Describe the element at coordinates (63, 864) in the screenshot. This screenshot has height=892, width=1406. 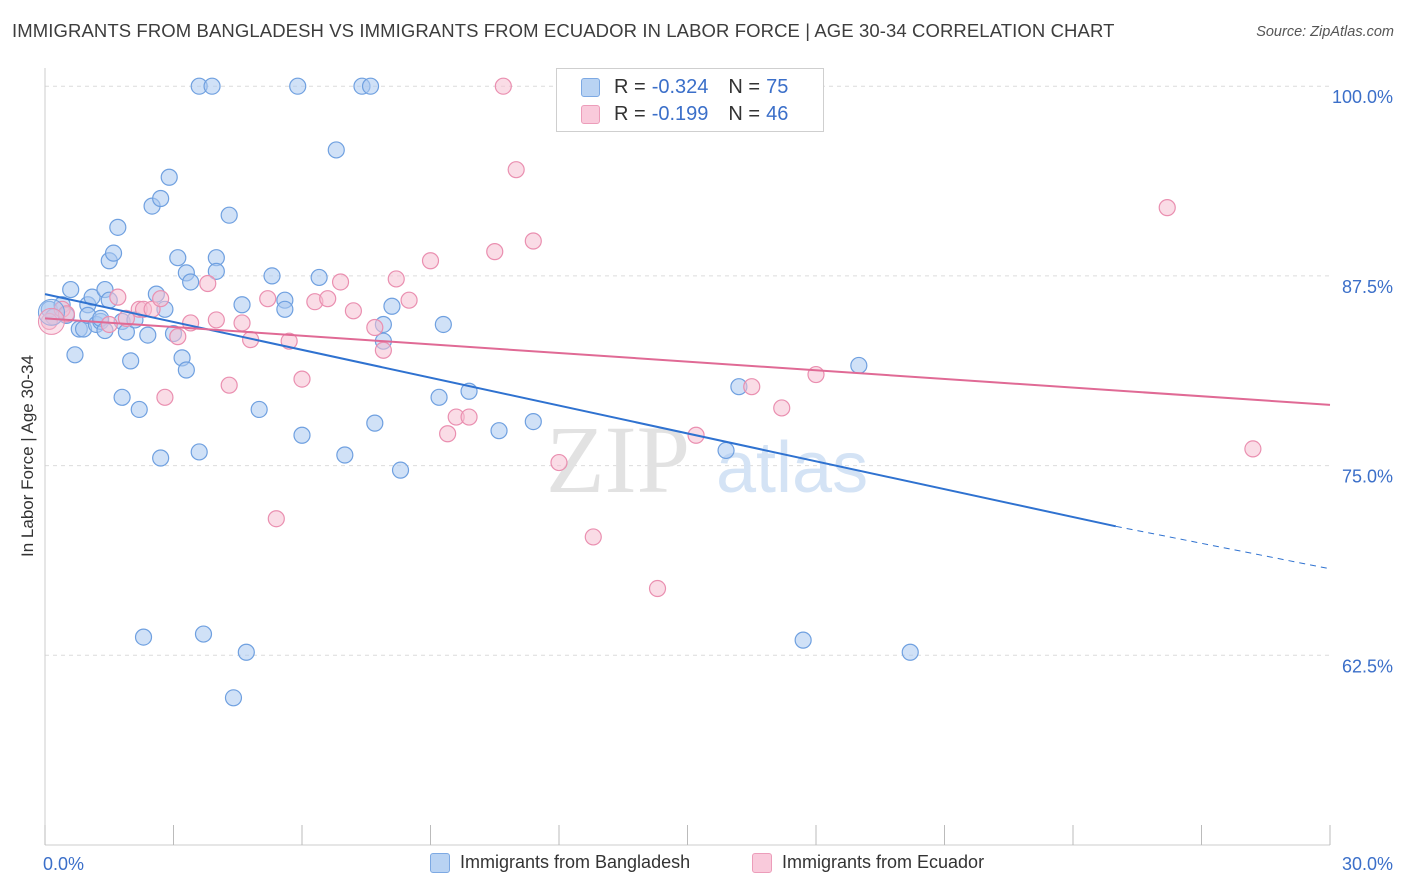
I see `x-tick-label: 0.0%` at that location.